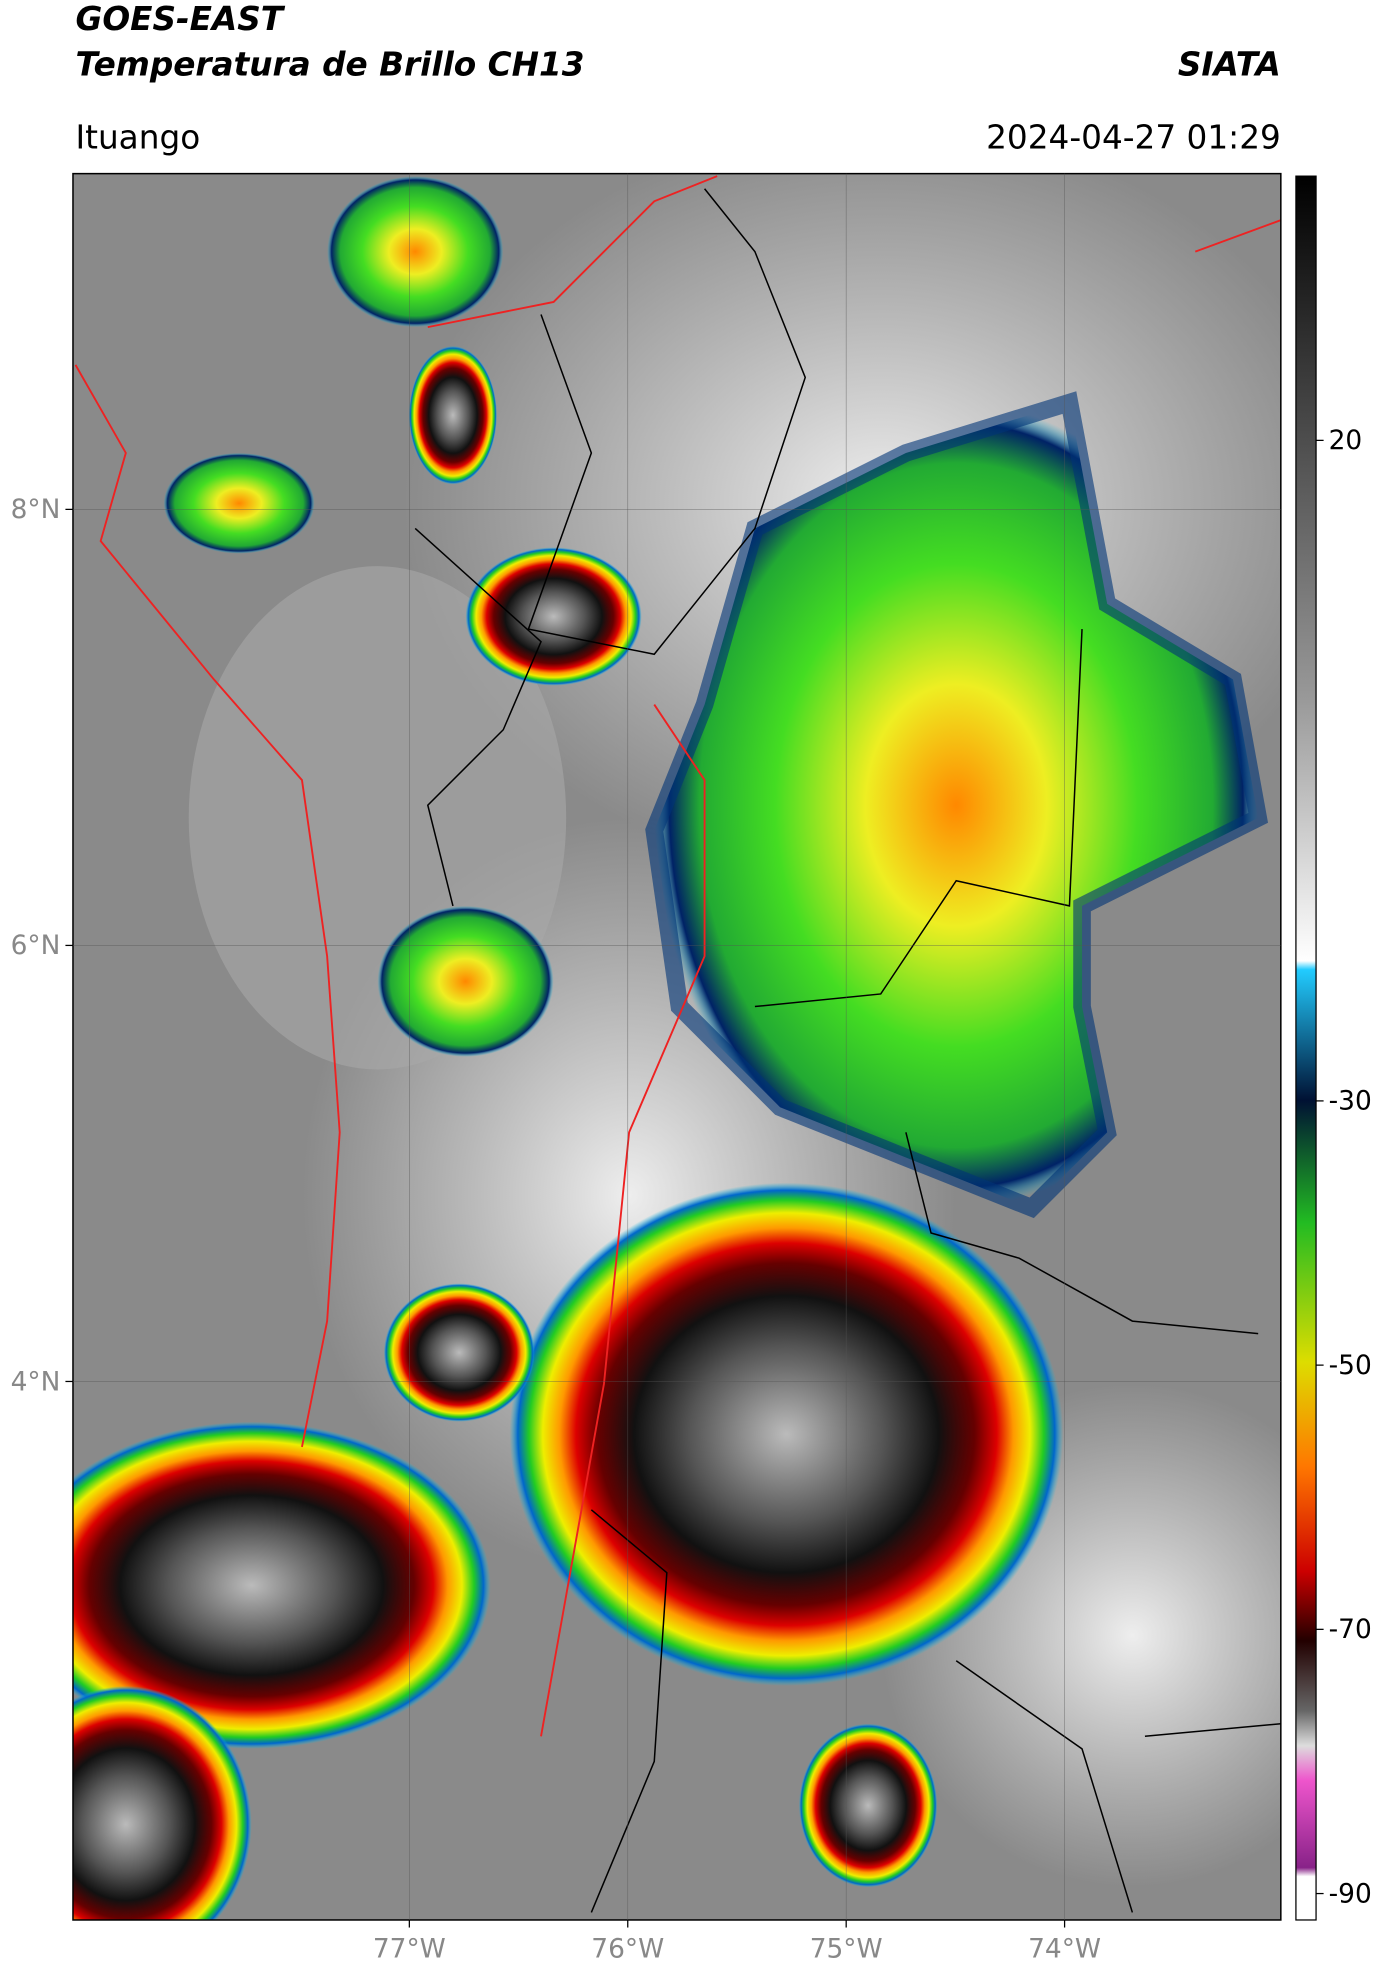 The height and width of the screenshot is (1981, 1384). I want to click on lon-label: 74°W, so click(1064, 1949).